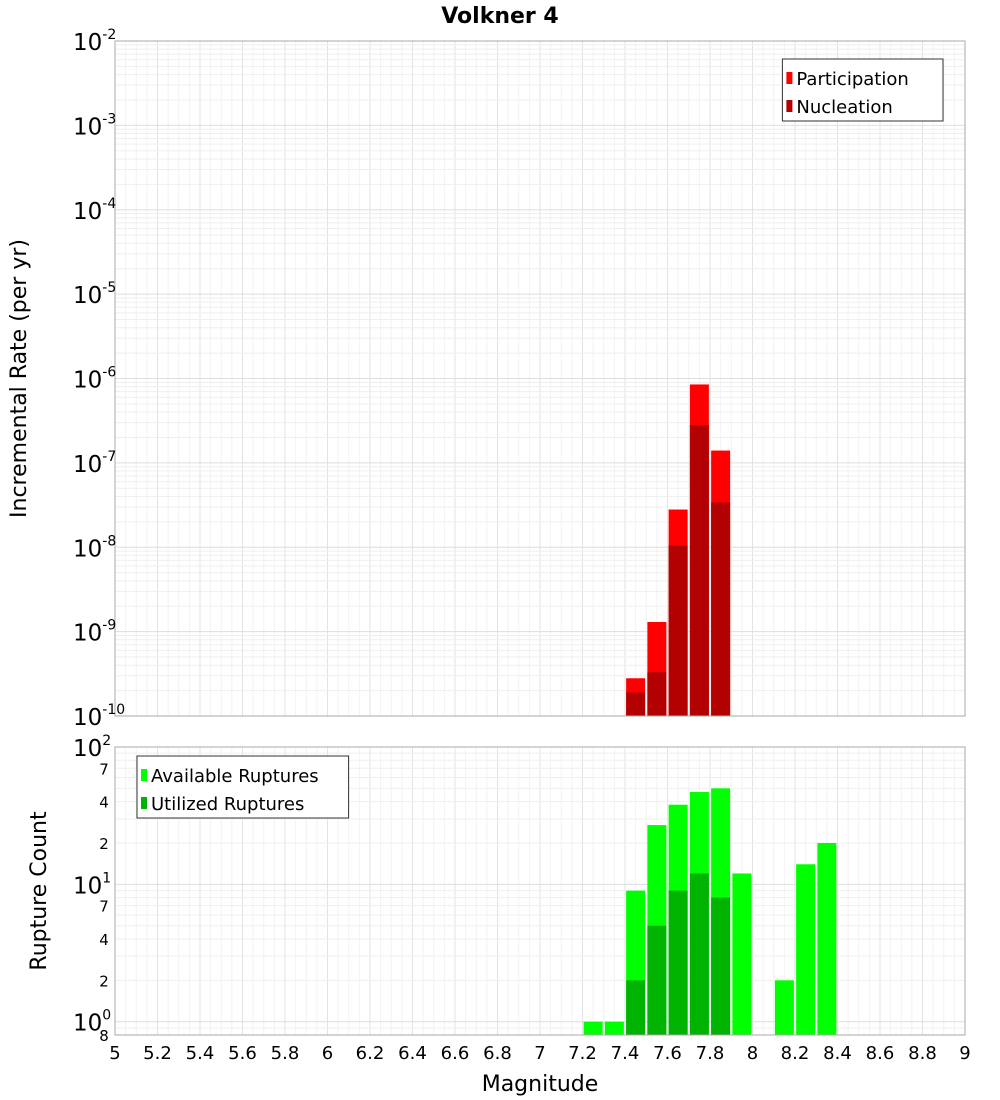  Describe the element at coordinates (852, 79) in the screenshot. I see `legend-label: Participation` at that location.